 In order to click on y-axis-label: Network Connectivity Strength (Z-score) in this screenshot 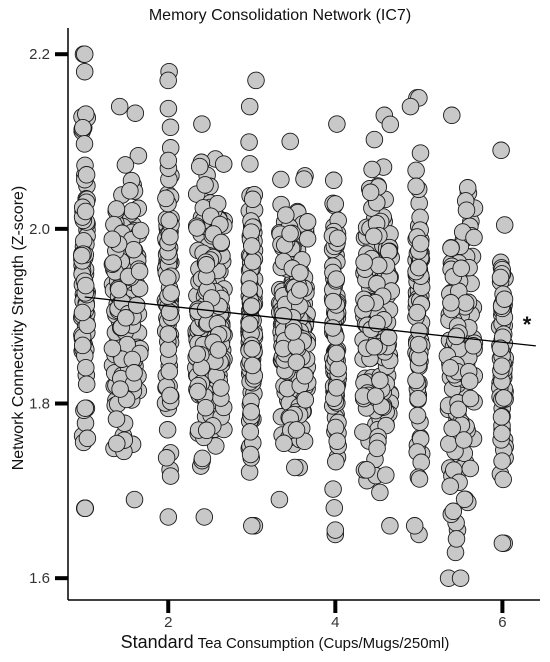, I will do `click(18, 328)`.